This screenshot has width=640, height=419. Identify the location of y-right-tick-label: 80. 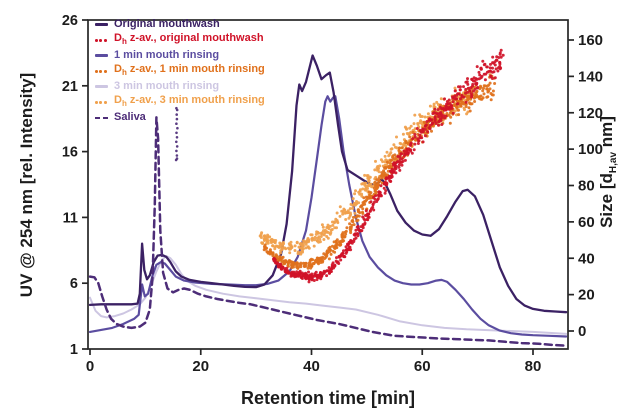
(586, 186).